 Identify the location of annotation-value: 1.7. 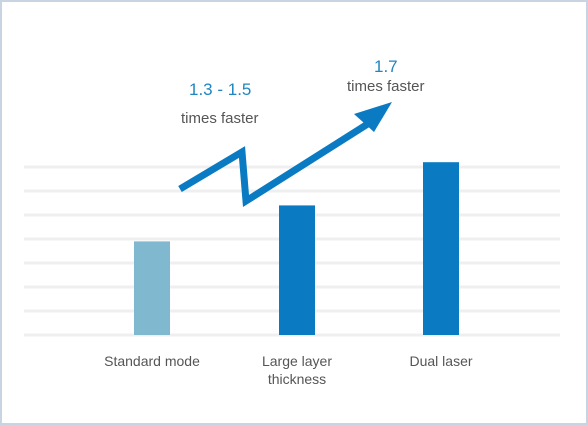
(386, 66).